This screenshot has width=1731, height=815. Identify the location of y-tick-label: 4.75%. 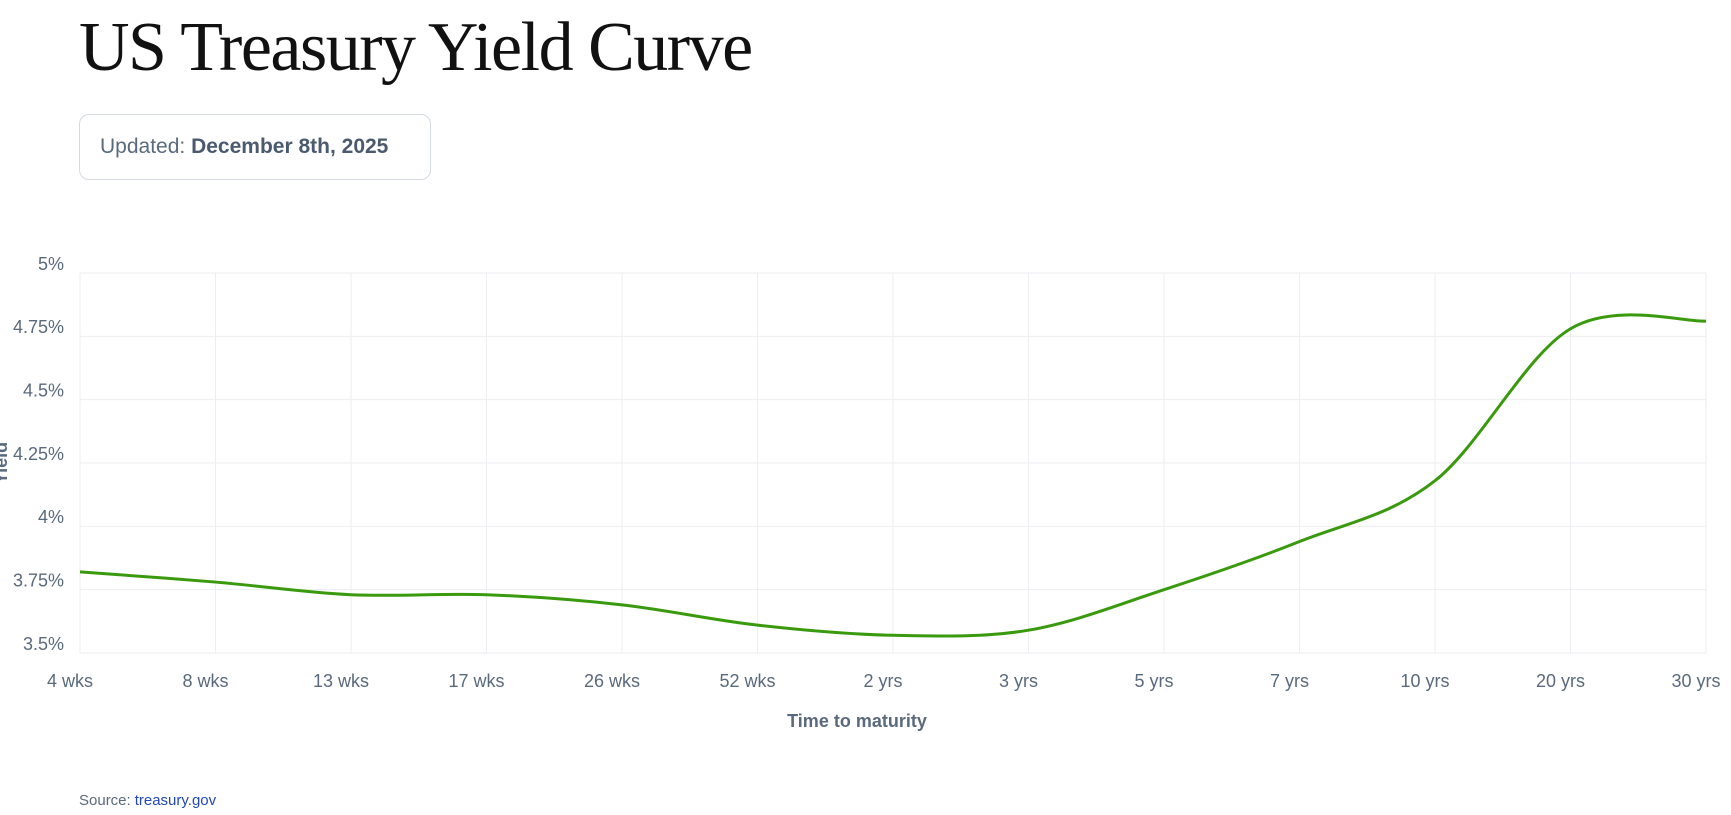
(38, 327).